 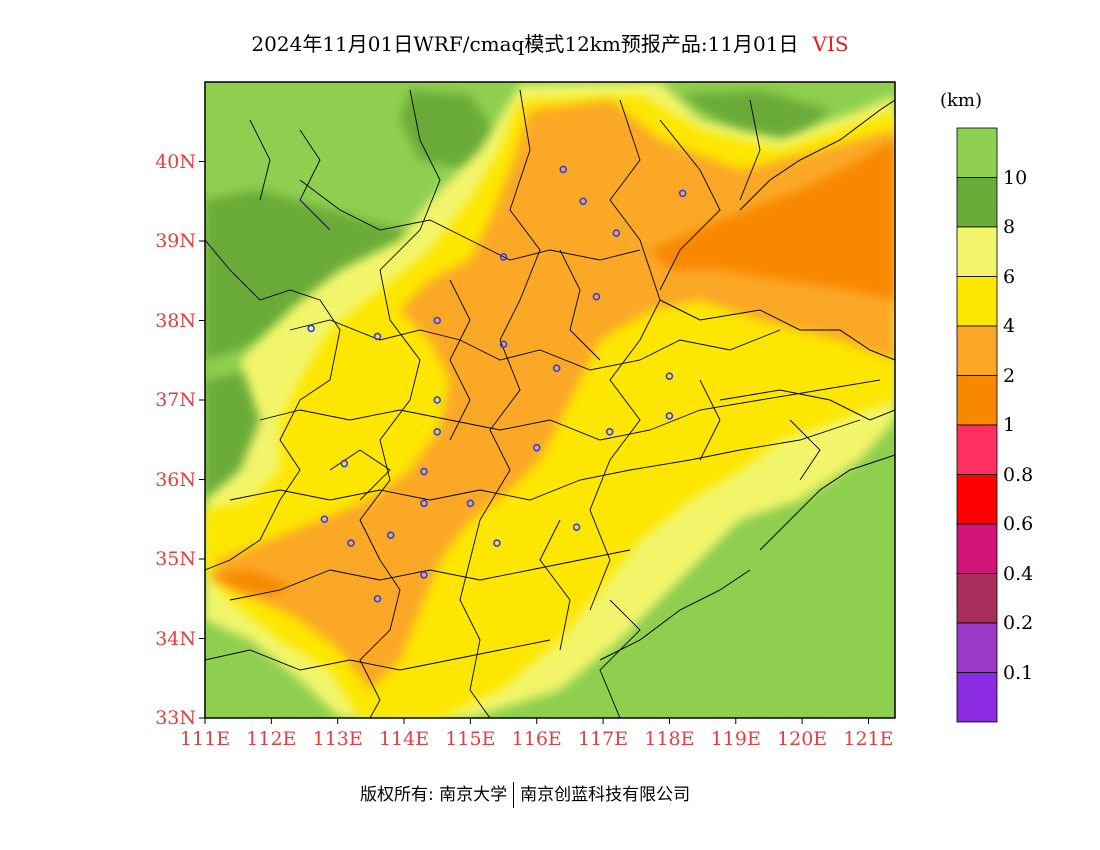 I want to click on y-tick-label: 34N, so click(x=175, y=638).